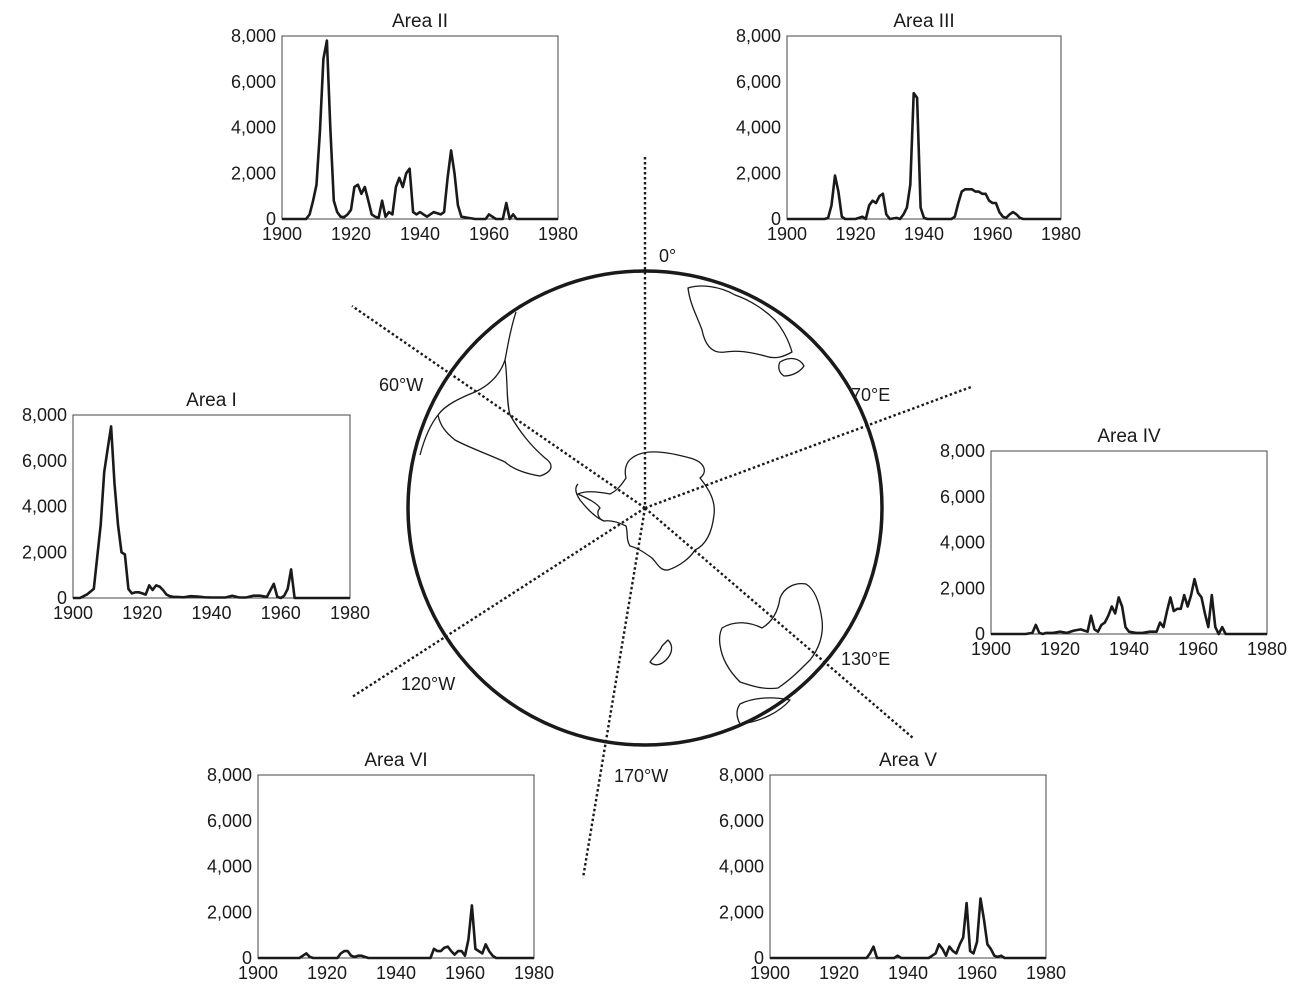  I want to click on chart-0-xtick-label: 1980, so click(350, 613).